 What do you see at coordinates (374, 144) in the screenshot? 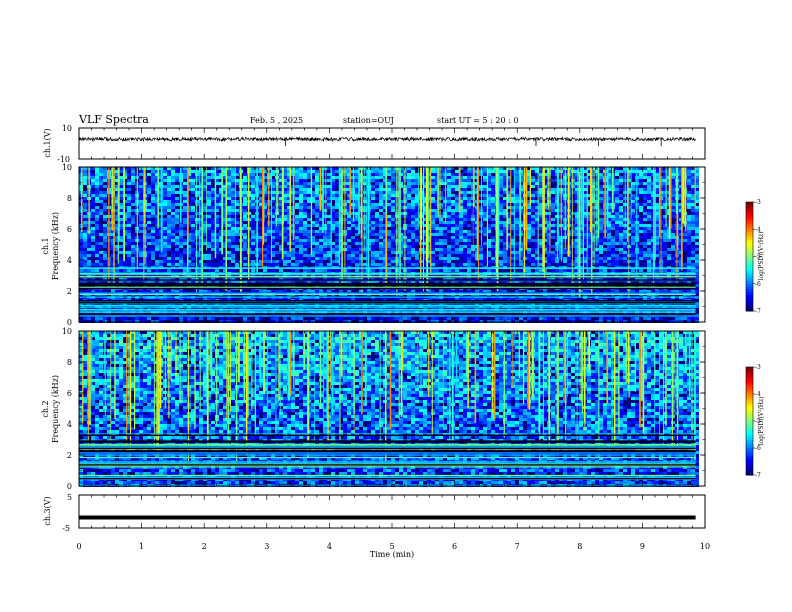
I see `ch1-voltage-panel: 10 -10 ch.1(V)` at bounding box center [374, 144].